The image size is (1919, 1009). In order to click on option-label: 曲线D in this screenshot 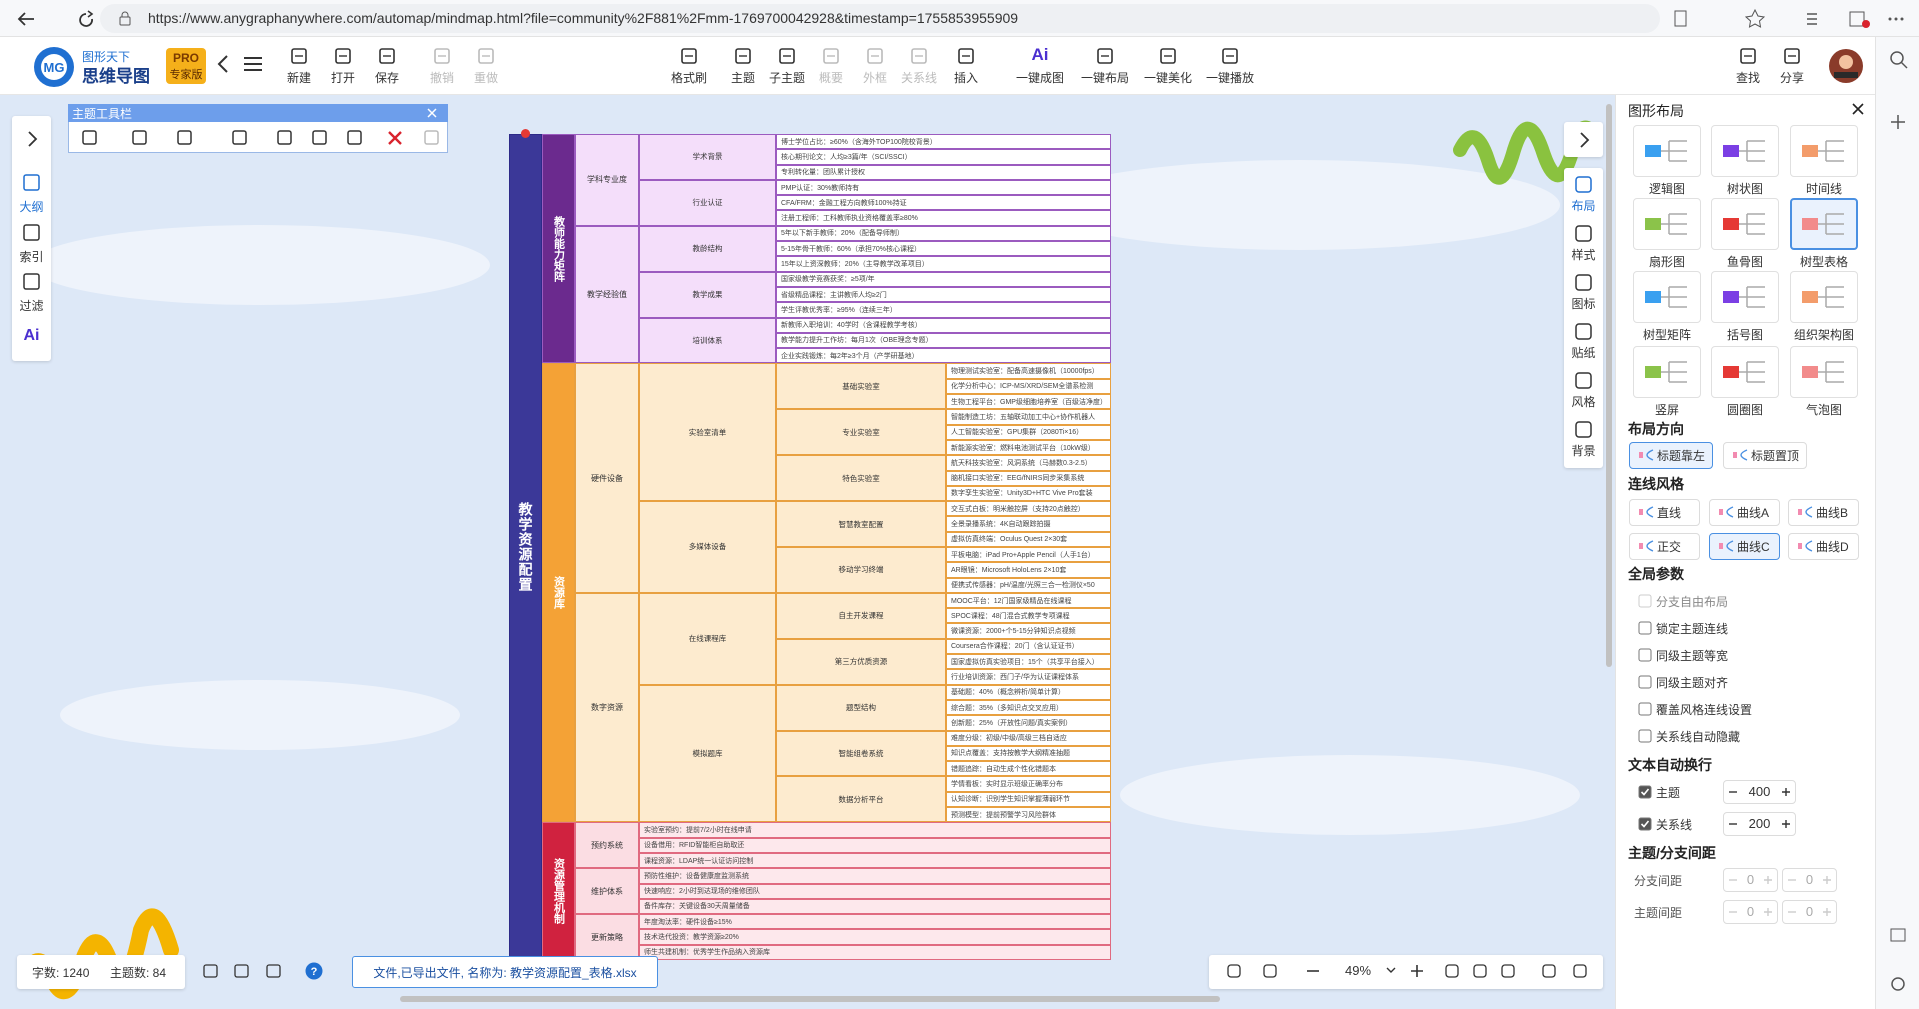, I will do `click(1832, 547)`.